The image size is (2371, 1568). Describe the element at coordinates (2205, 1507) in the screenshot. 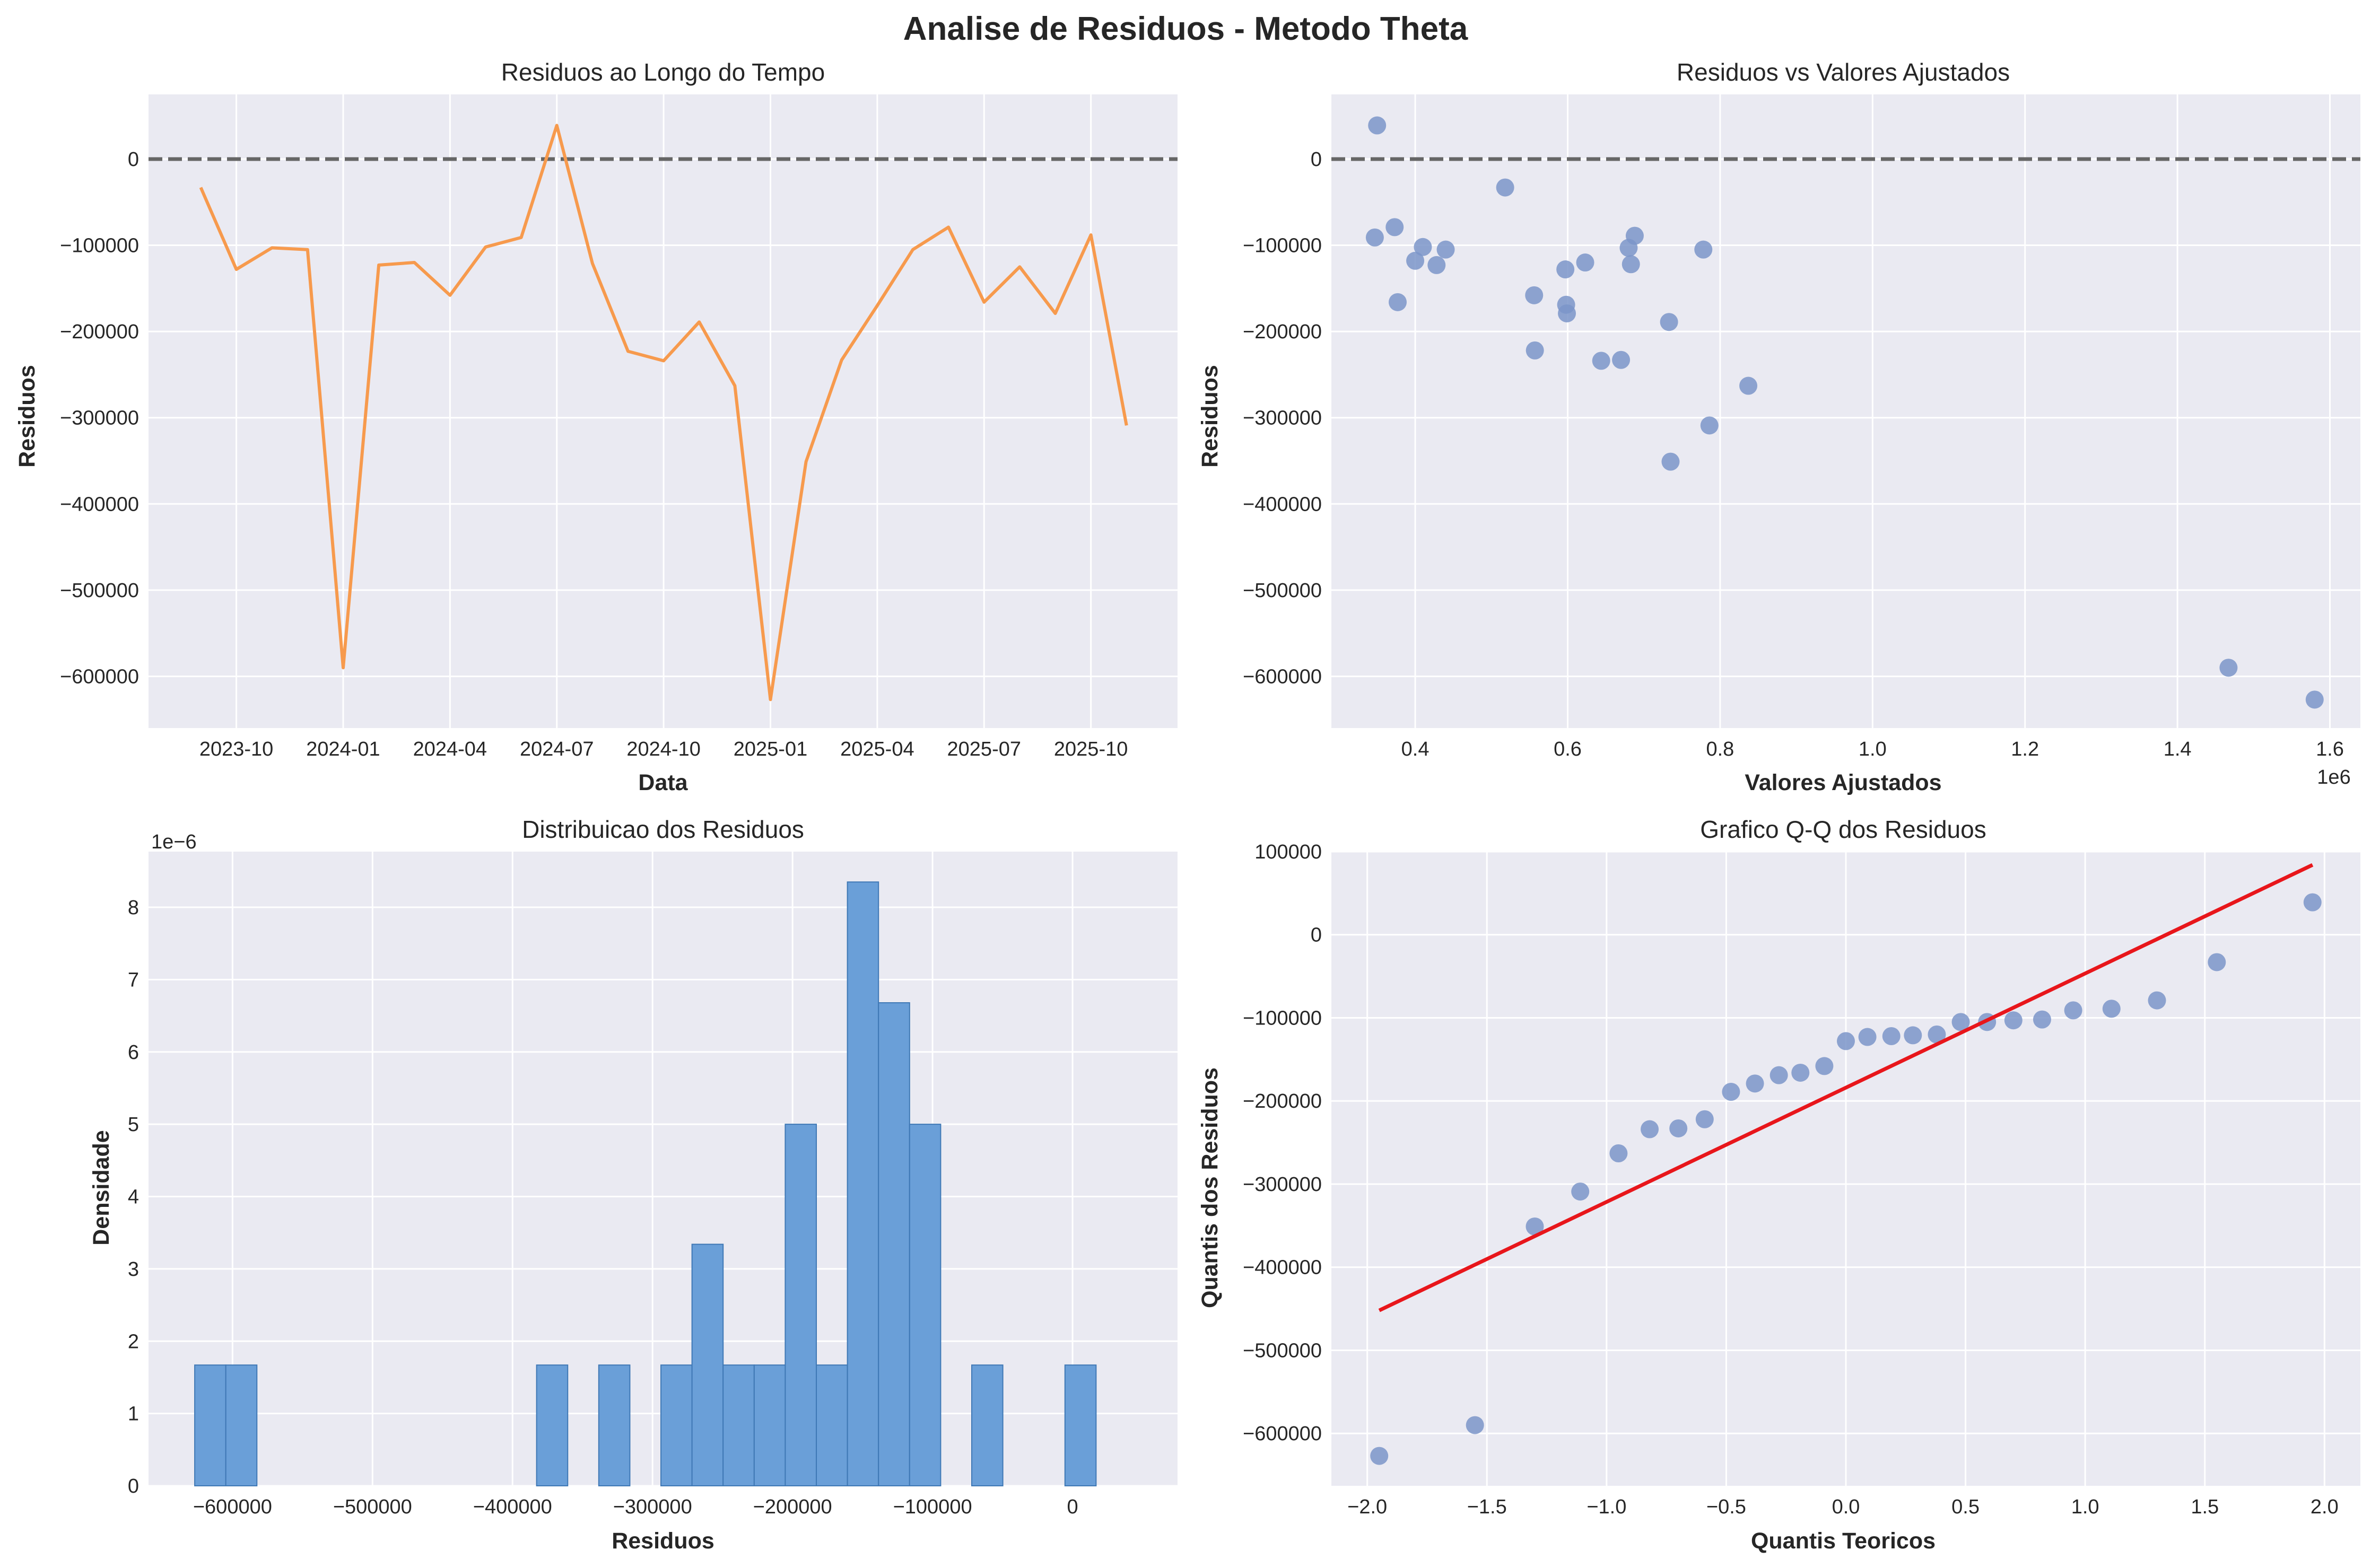

I see `x-tick-label: 1.5` at that location.